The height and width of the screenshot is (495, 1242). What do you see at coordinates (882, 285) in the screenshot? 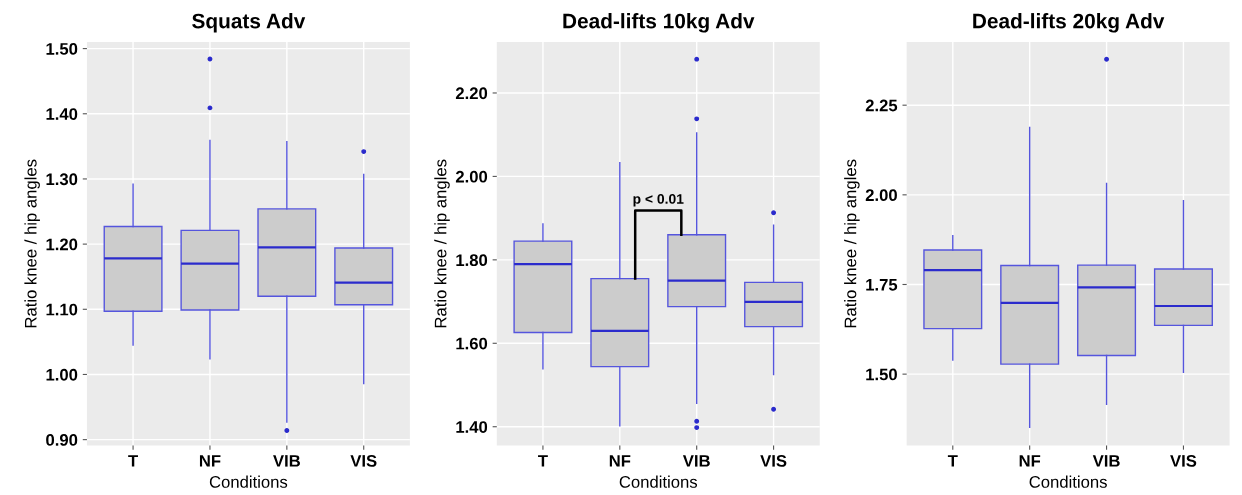
I see `y-tick-label: 1.75` at bounding box center [882, 285].